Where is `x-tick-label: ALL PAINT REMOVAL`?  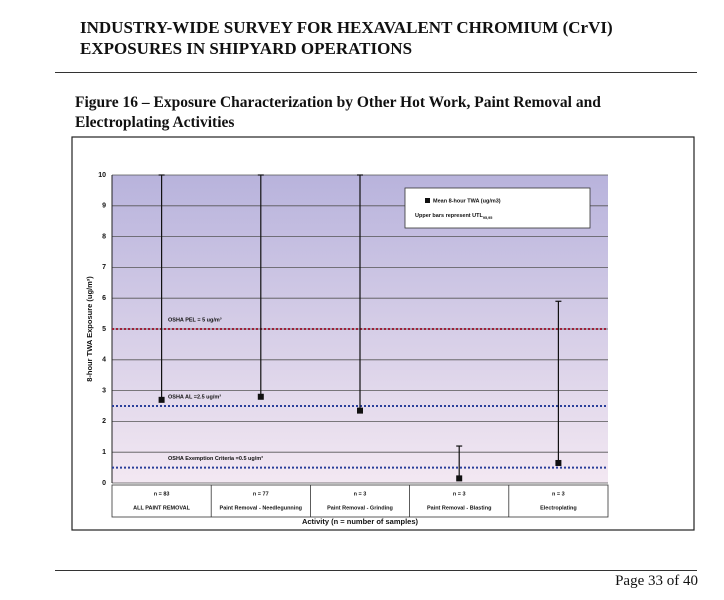
x-tick-label: ALL PAINT REMOVAL is located at coordinates (161, 508).